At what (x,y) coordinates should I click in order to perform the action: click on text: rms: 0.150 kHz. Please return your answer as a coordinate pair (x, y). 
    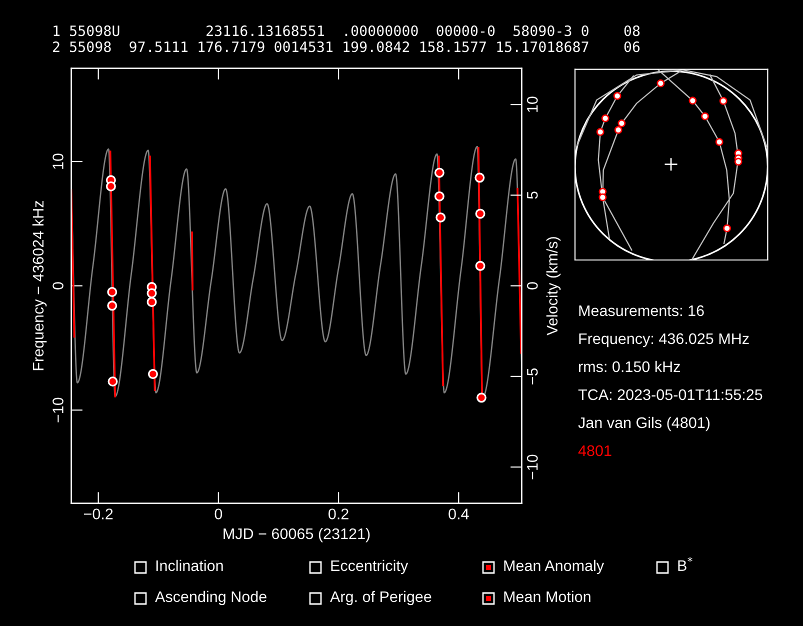
    Looking at the image, I should click on (629, 366).